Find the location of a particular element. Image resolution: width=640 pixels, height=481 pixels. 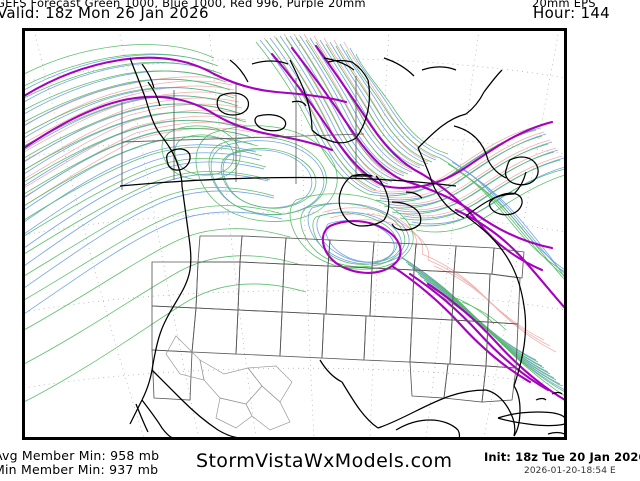

min-member-min-label: Min Member Min: 937 mb is located at coordinates (79, 469).